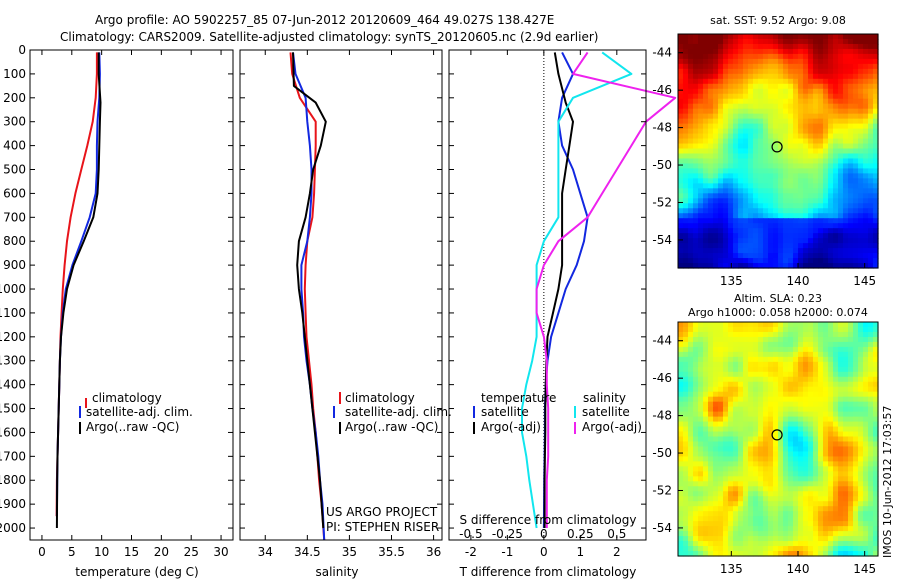 The width and height of the screenshot is (900, 580). Describe the element at coordinates (336, 572) in the screenshot. I see `salinity-xlabel: salinity` at that location.